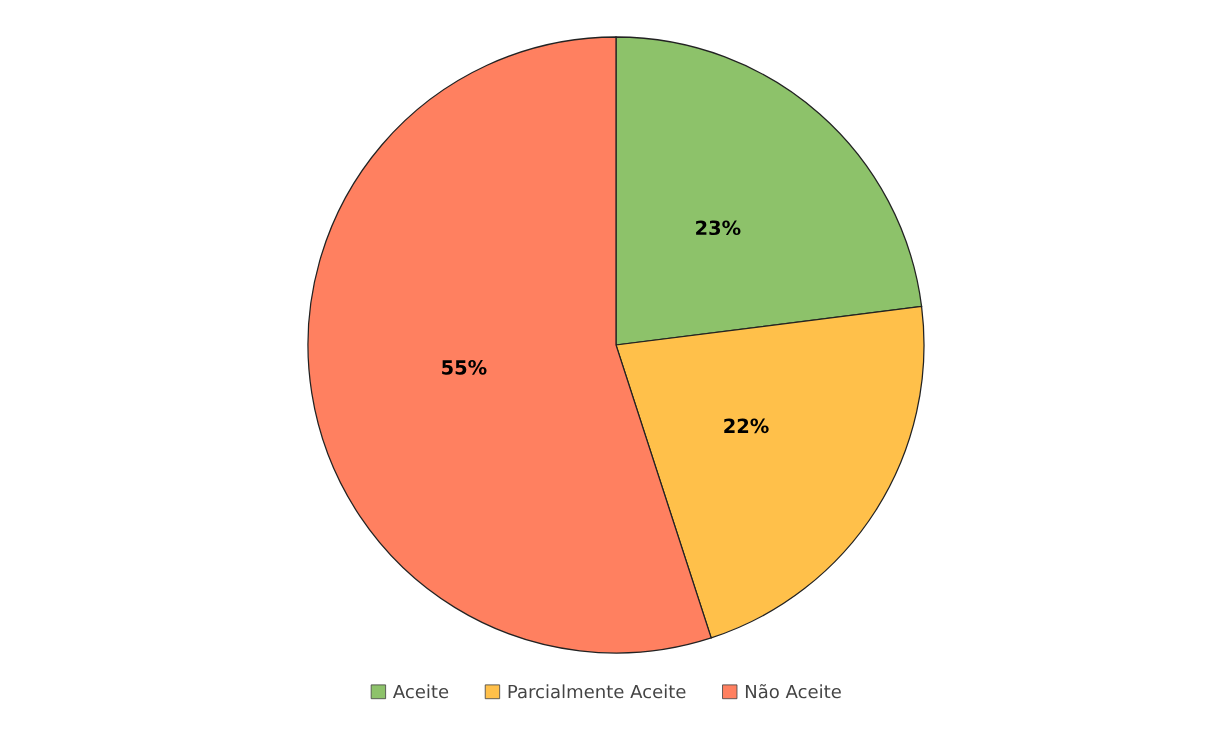 Image resolution: width=1213 pixels, height=729 pixels. I want to click on legend-label: Parcialmente Aceite, so click(597, 691).